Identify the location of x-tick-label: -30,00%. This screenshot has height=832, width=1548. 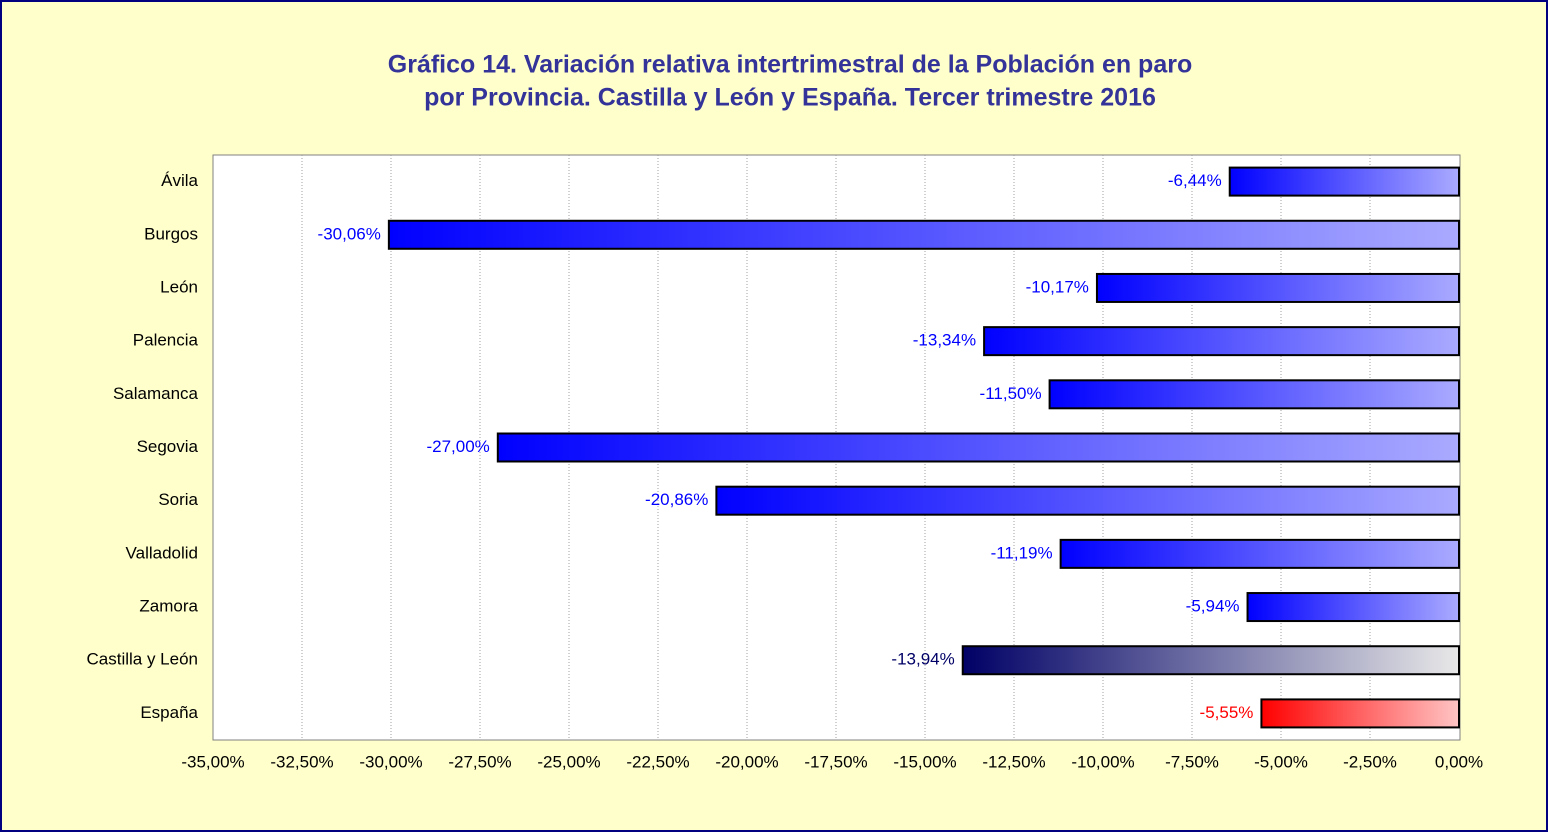
(390, 761).